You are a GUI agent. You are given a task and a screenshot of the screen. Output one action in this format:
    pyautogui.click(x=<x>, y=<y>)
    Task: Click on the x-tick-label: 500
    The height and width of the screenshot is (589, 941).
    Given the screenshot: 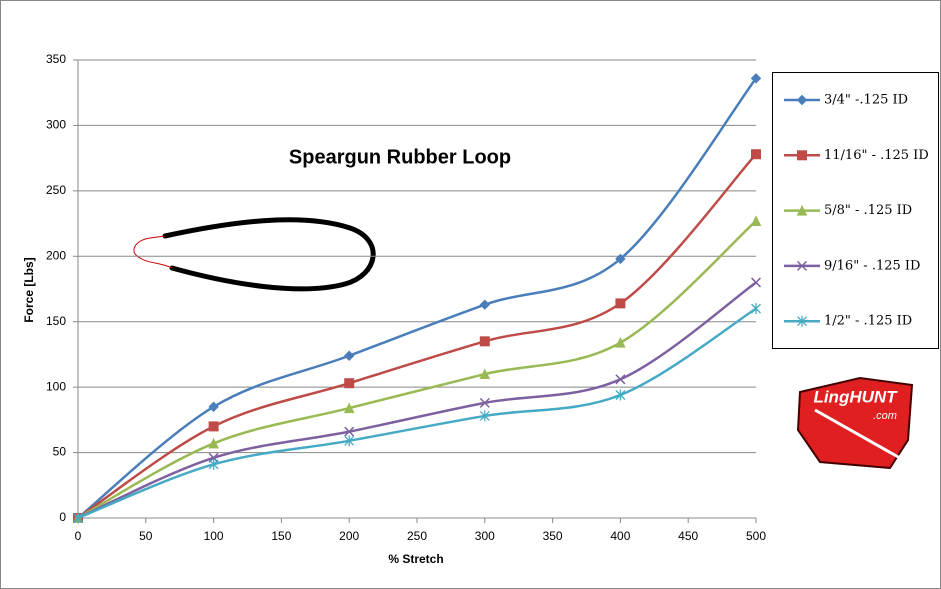 What is the action you would take?
    pyautogui.click(x=756, y=536)
    